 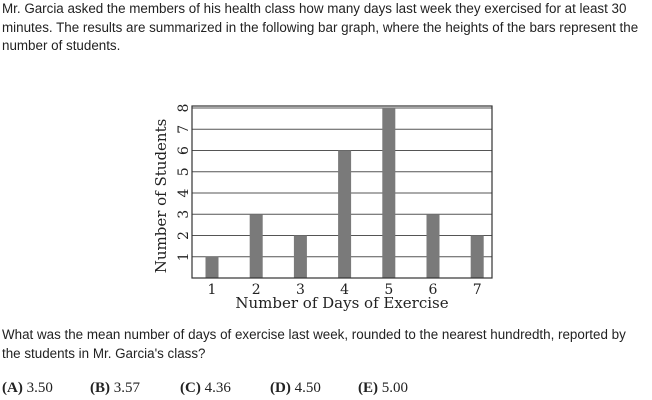 What do you see at coordinates (388, 290) in the screenshot?
I see `x-tick-label: 5` at bounding box center [388, 290].